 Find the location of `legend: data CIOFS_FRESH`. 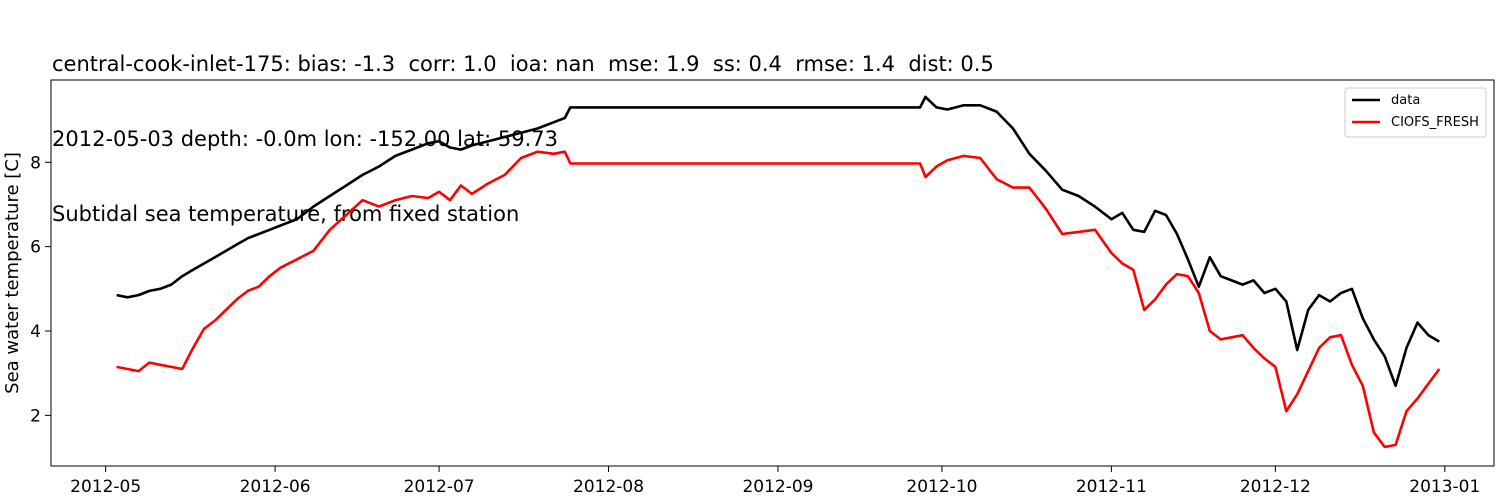

legend: data CIOFS_FRESH is located at coordinates (1415, 112).